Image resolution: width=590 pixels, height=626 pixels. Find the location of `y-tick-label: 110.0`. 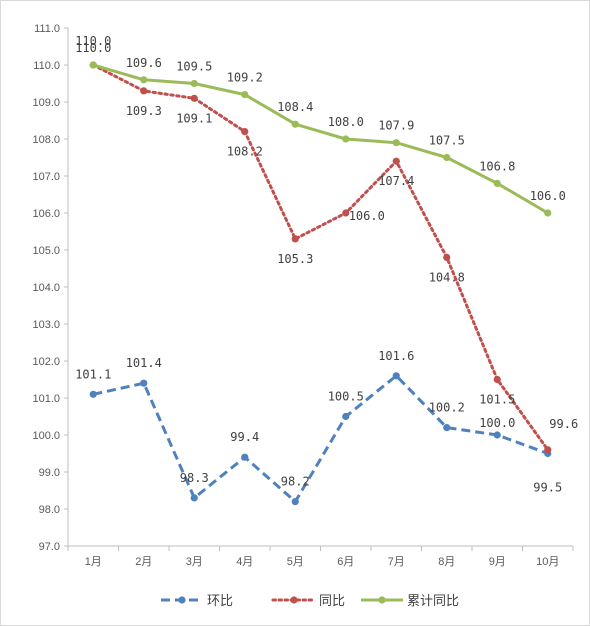

y-tick-label: 110.0 is located at coordinates (46, 66).